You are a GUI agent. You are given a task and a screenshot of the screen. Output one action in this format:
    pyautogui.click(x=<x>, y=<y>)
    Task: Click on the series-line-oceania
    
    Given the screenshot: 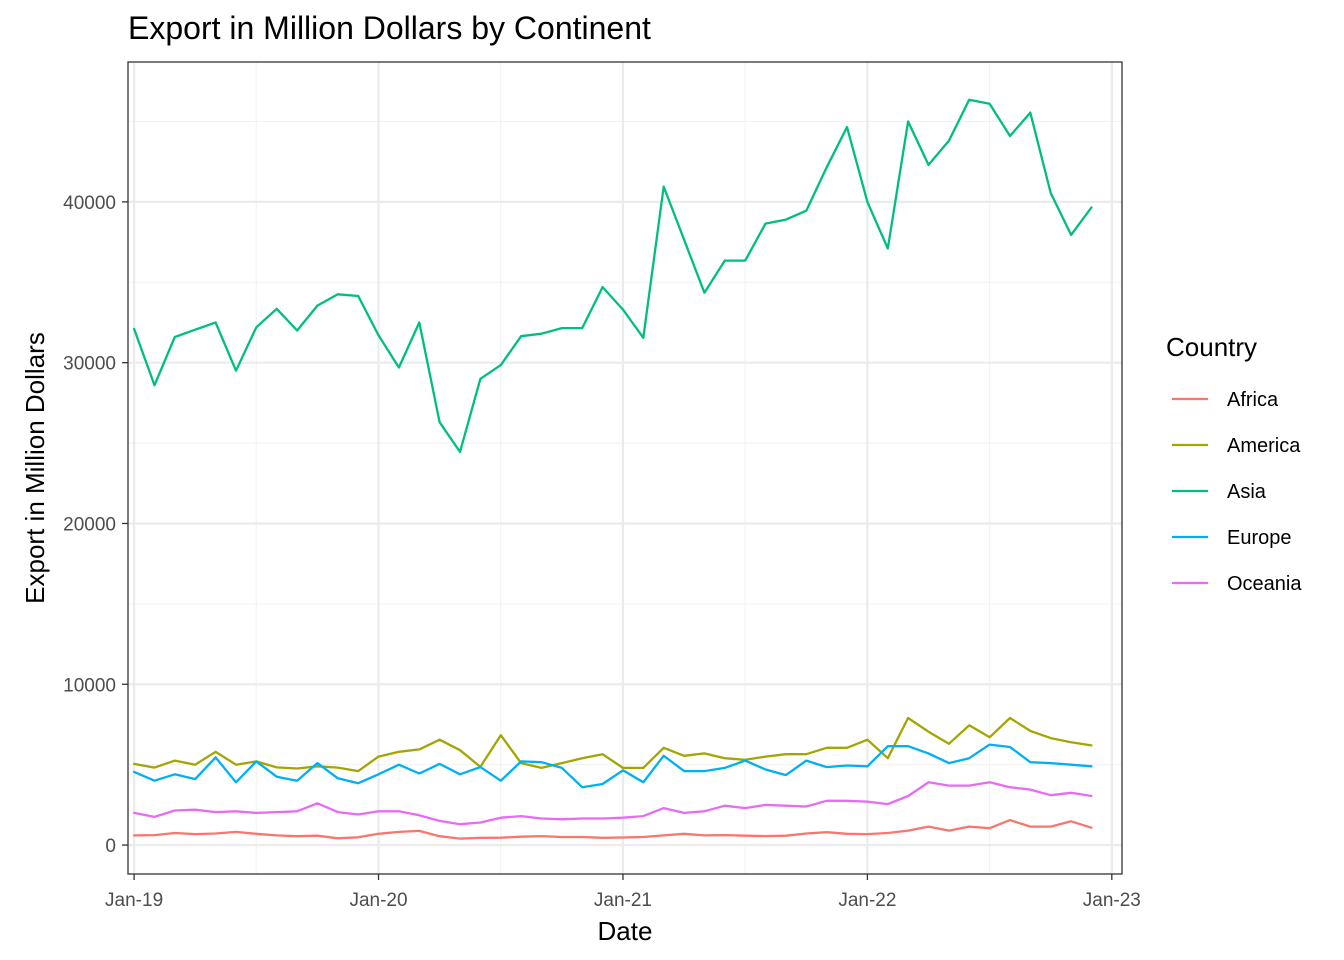 What is the action you would take?
    pyautogui.click(x=612, y=803)
    